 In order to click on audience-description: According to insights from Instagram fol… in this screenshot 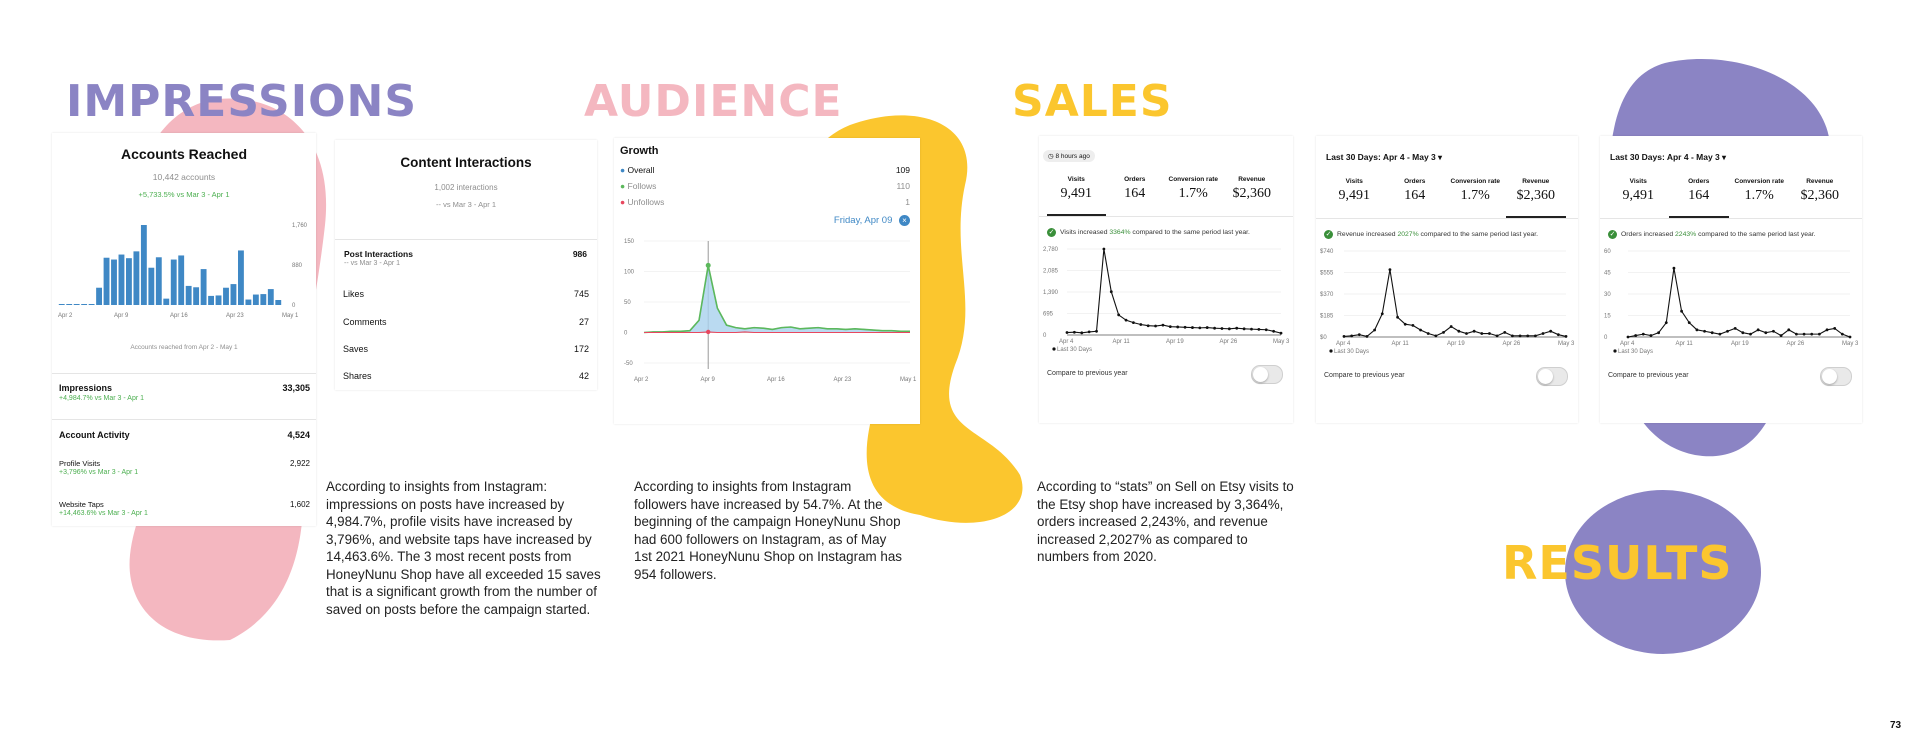, I will do `click(768, 530)`.